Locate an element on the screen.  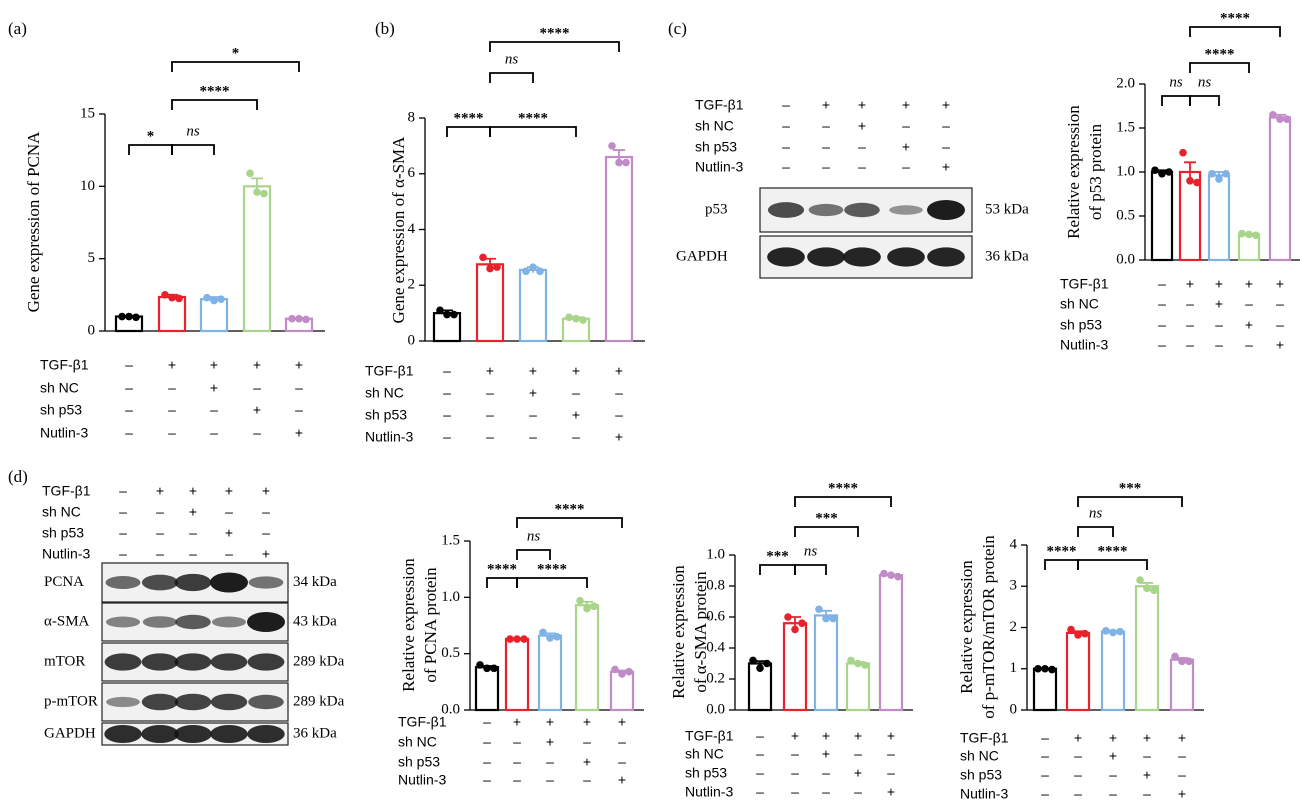
size-label: 53 kDa is located at coordinates (1007, 209).